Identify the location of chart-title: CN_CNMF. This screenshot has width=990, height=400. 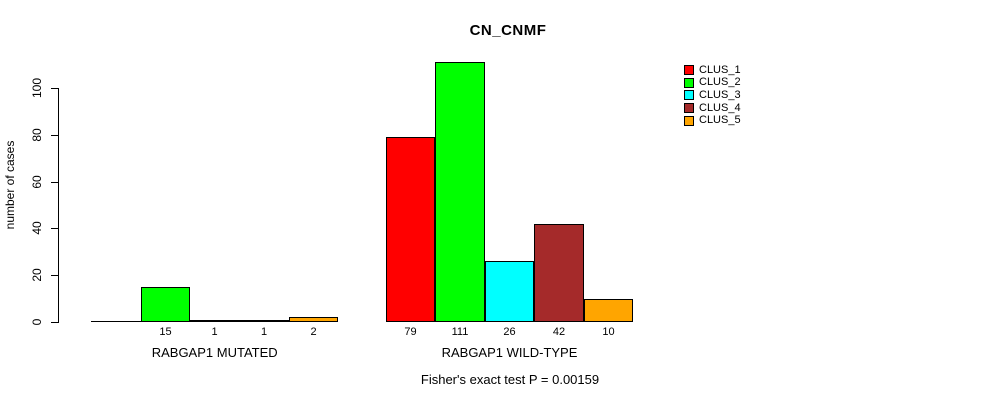
(508, 30).